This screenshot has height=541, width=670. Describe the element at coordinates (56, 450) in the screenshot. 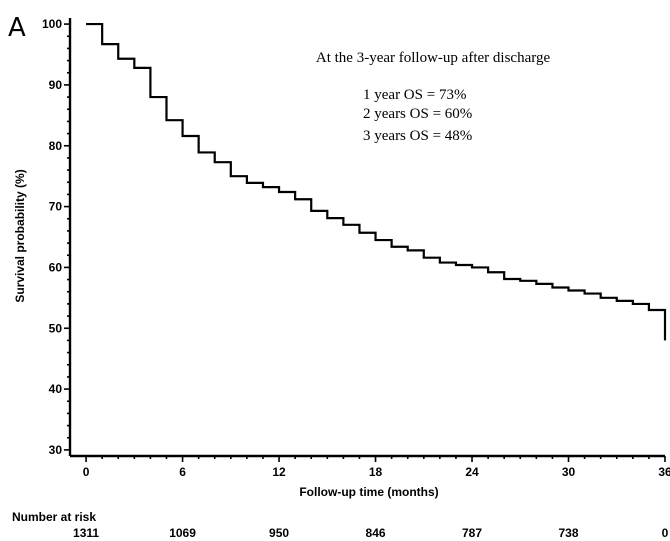

I see `y-tick-label: 30` at that location.